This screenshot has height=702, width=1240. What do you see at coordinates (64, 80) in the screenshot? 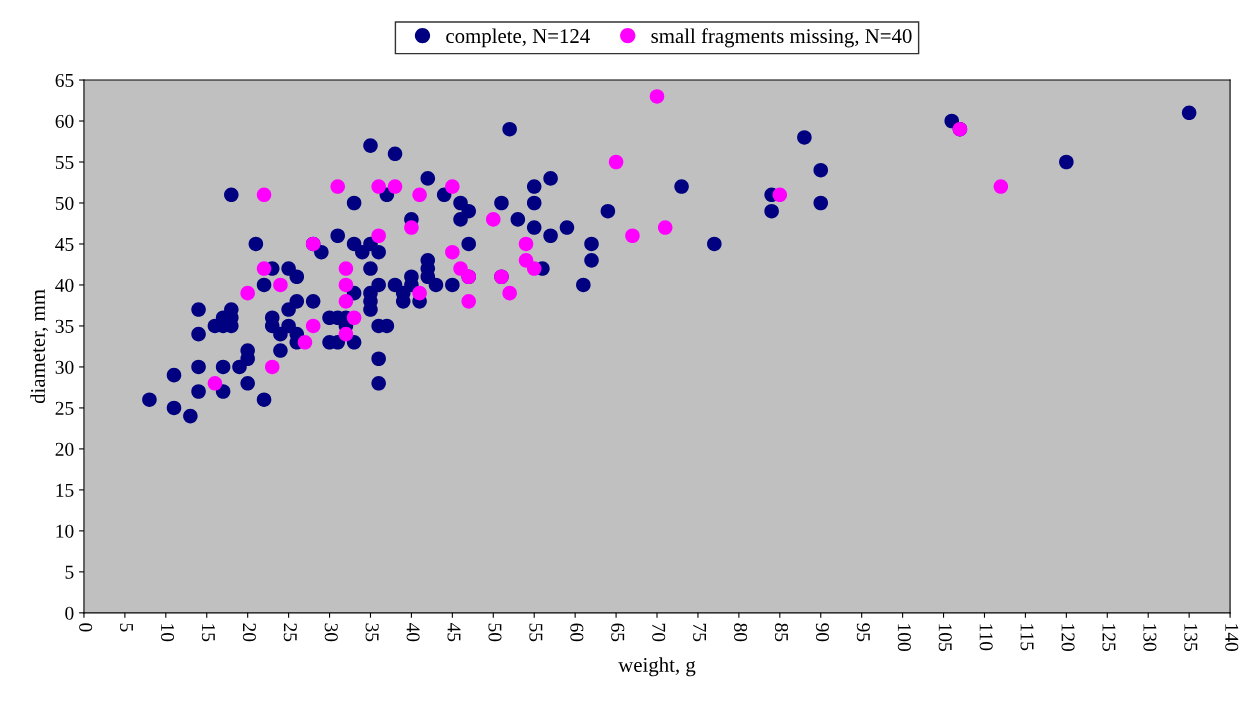
I see `y-tick-label: 65` at bounding box center [64, 80].